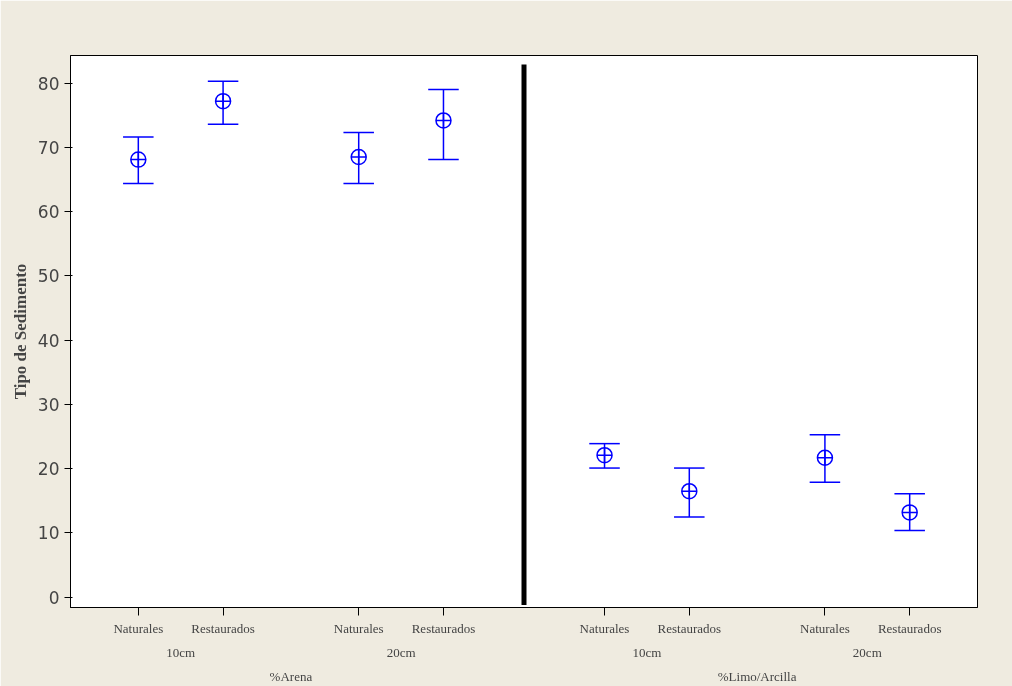 The height and width of the screenshot is (686, 1012). I want to click on y-tick-label: 40, so click(48, 340).